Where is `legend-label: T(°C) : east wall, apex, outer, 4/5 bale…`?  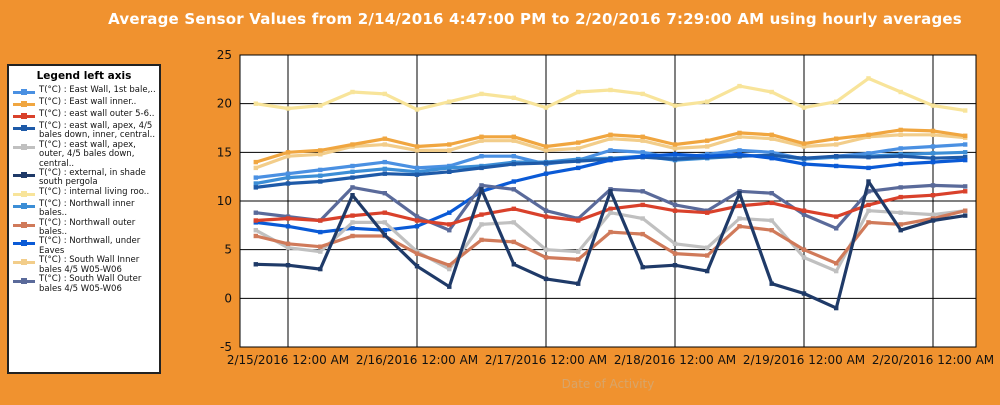
legend-label: T(°C) : east wall, apex, outer, 4/5 bale… is located at coordinates (87, 154).